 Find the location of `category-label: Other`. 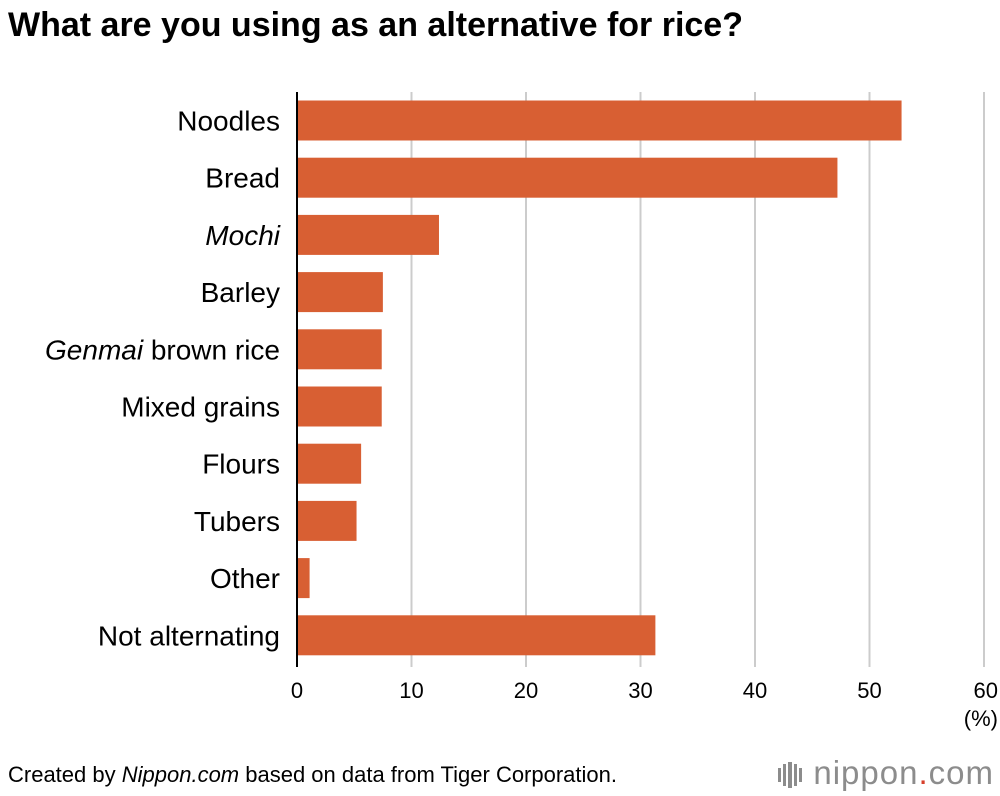

category-label: Other is located at coordinates (245, 578).